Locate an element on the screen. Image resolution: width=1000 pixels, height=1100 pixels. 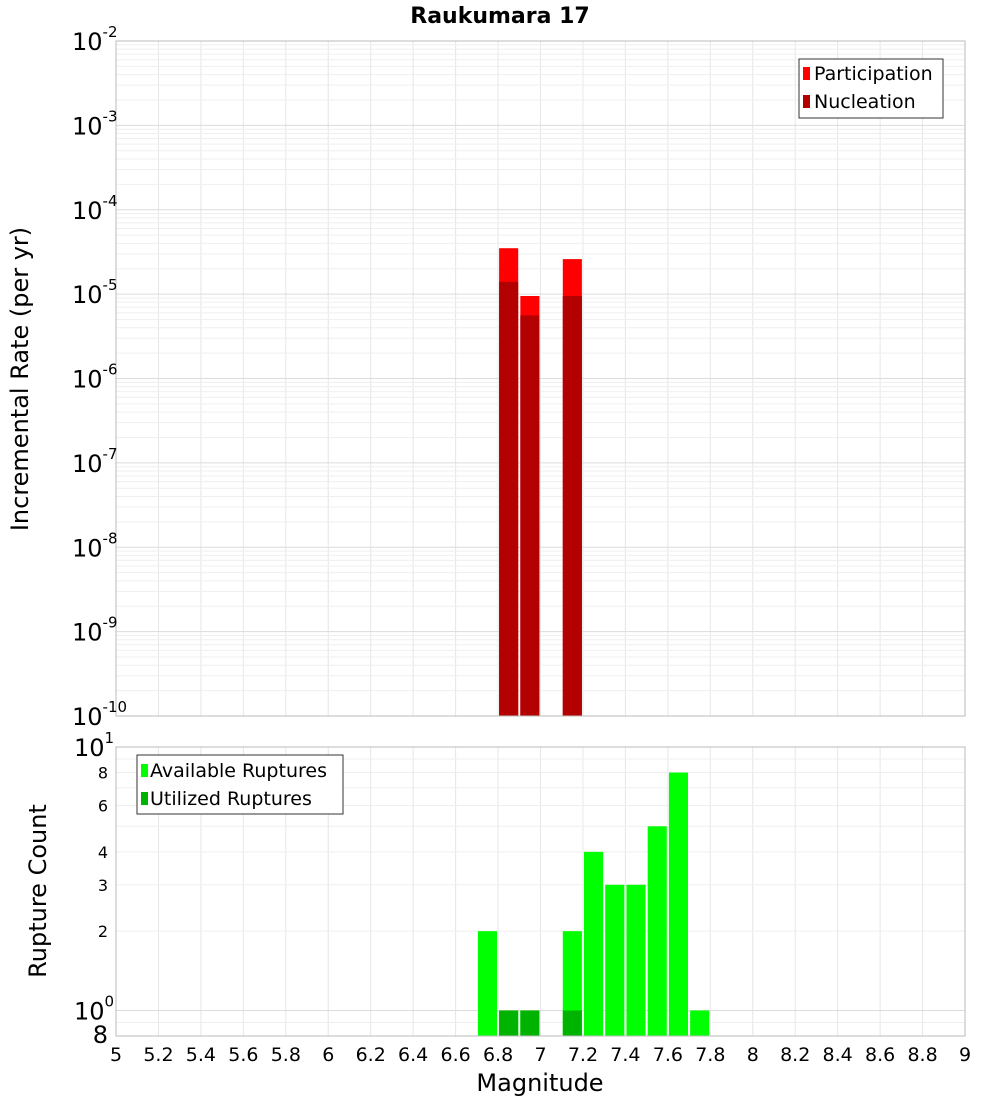
top-legend: Participation Nucleation is located at coordinates (871, 88).